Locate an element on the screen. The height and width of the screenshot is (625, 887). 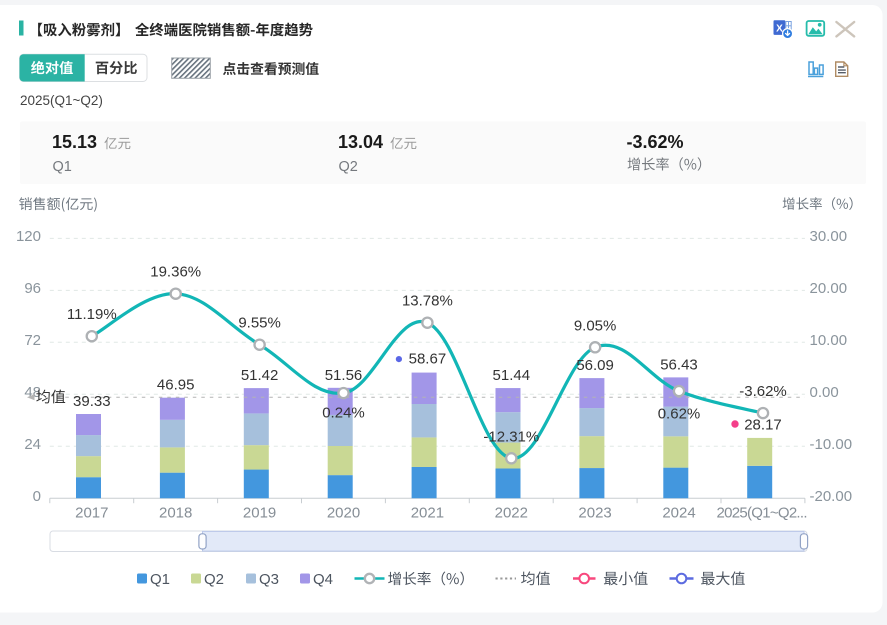
svg-text: 9.05% is located at coordinates (595, 325).